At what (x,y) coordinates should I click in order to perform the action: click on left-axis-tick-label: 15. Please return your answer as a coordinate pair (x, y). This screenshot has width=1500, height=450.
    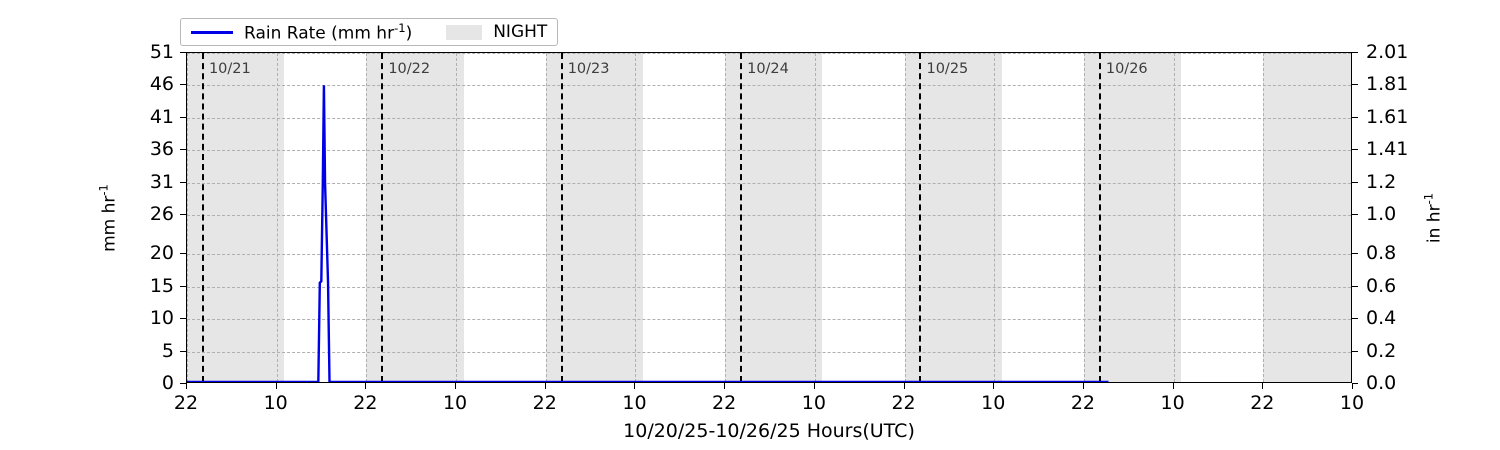
    Looking at the image, I should click on (161, 285).